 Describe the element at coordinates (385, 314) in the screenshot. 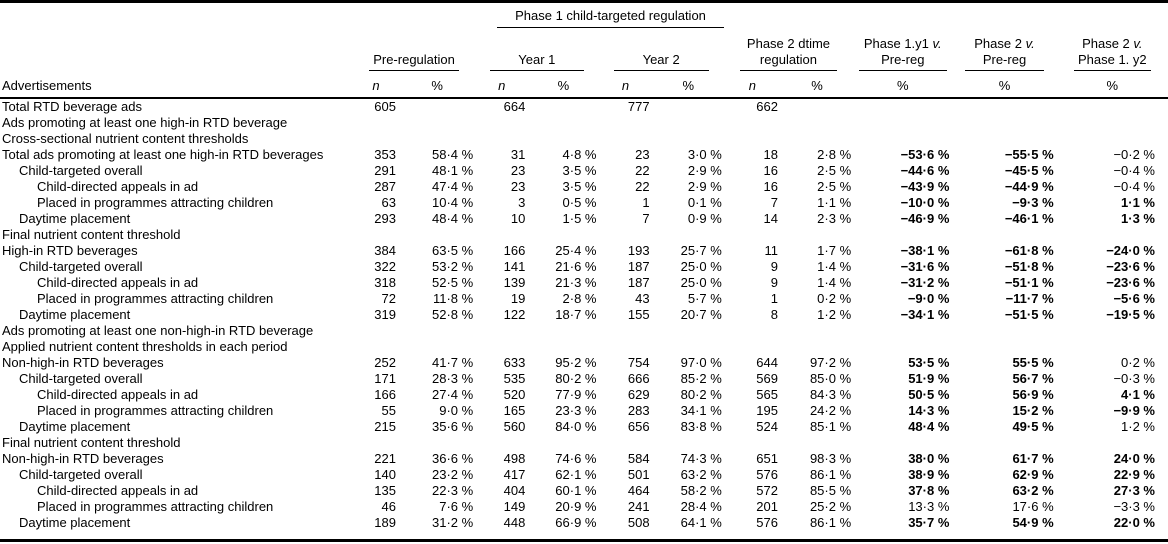

I see `cell: 319` at that location.